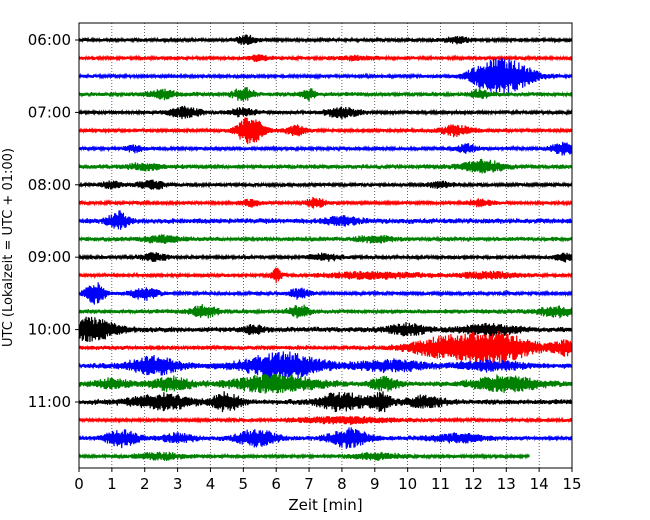  Describe the element at coordinates (328, 480) in the screenshot. I see `x-axis-ticks: 0 1 2 3 4 5 6 7 8 9 10 11 12 13 14 15` at that location.